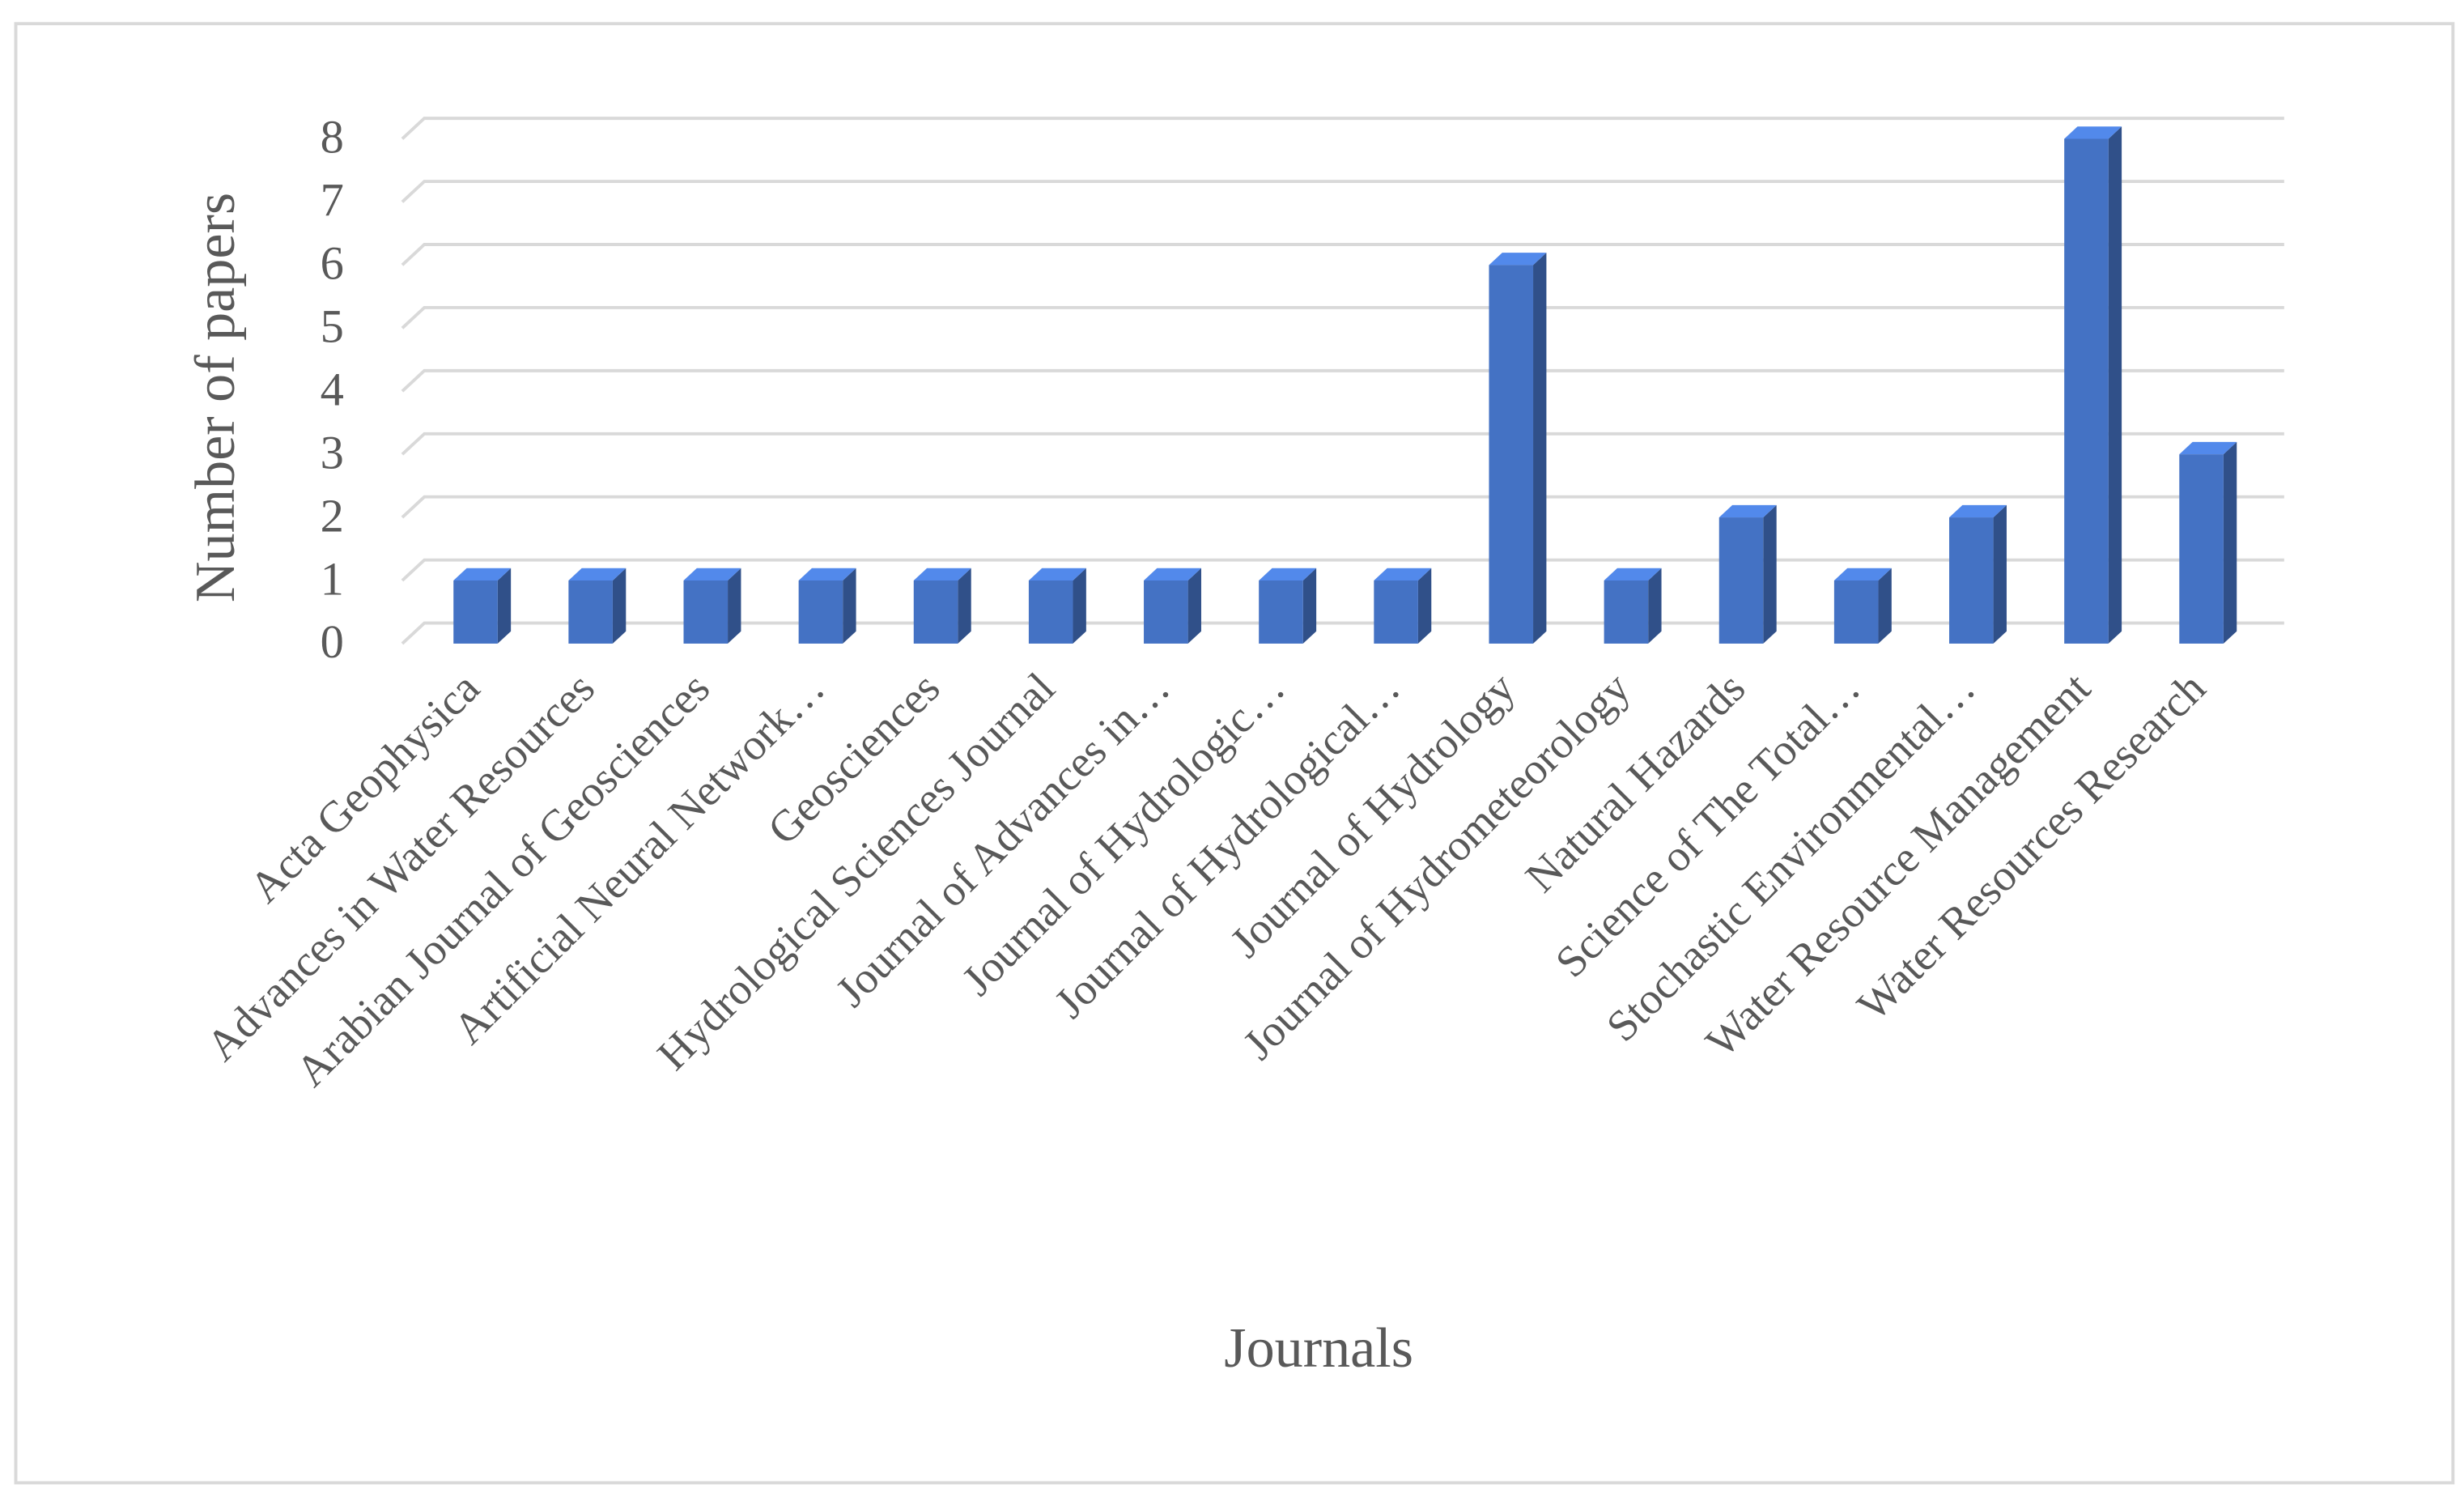 This screenshot has width=2464, height=1497. What do you see at coordinates (333, 137) in the screenshot?
I see `y-tick-label: 8` at bounding box center [333, 137].